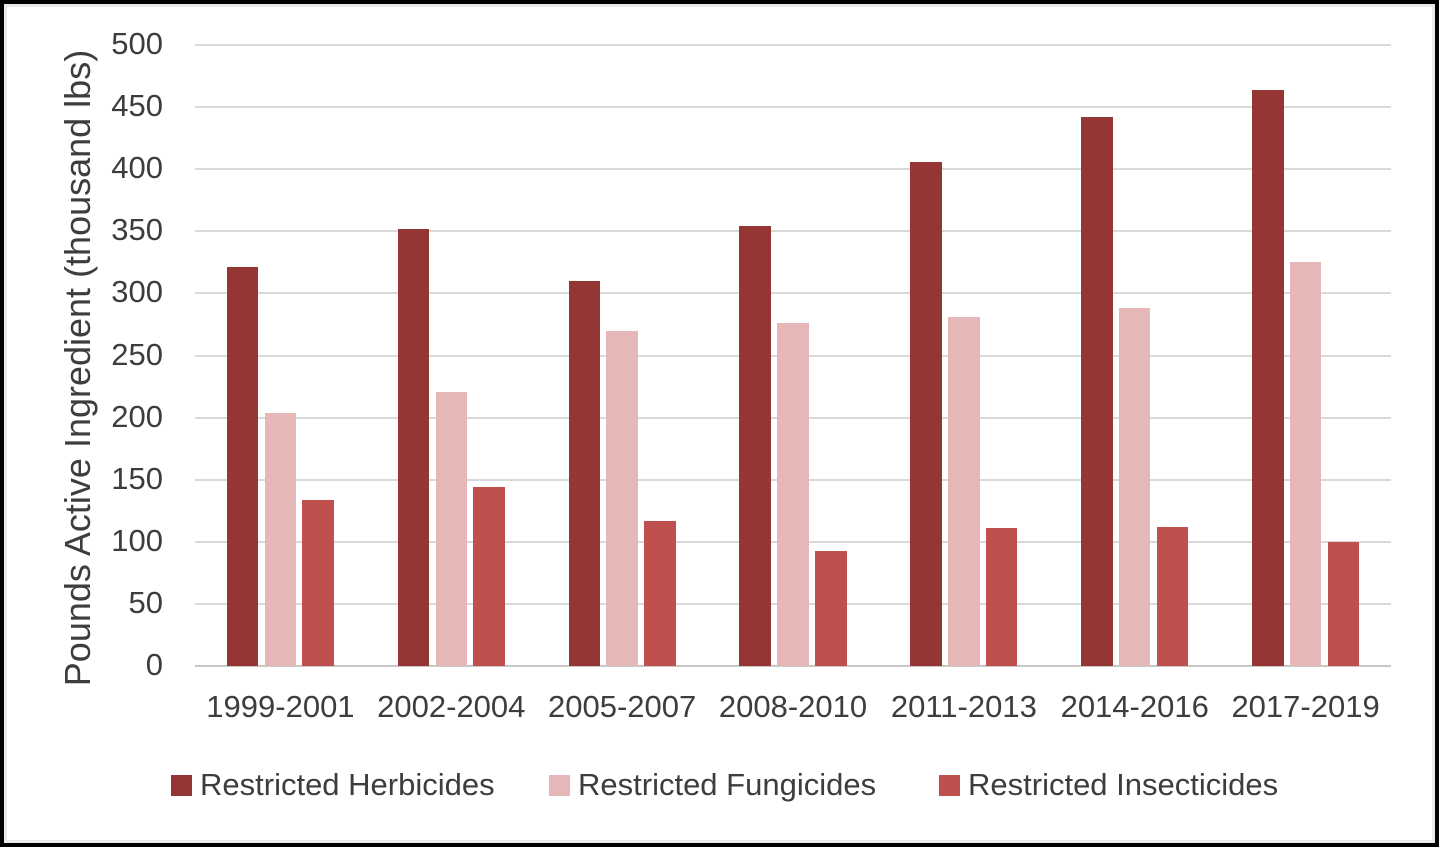 The width and height of the screenshot is (1439, 847). What do you see at coordinates (242, 466) in the screenshot?
I see `bar-restricted-herbicides-1999-2001` at bounding box center [242, 466].